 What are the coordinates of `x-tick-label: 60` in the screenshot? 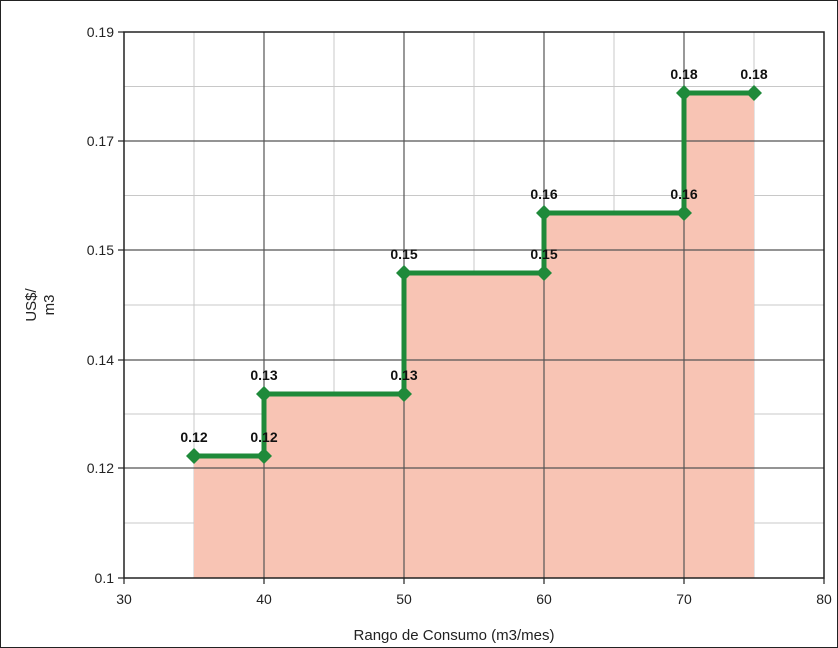 It's located at (544, 599).